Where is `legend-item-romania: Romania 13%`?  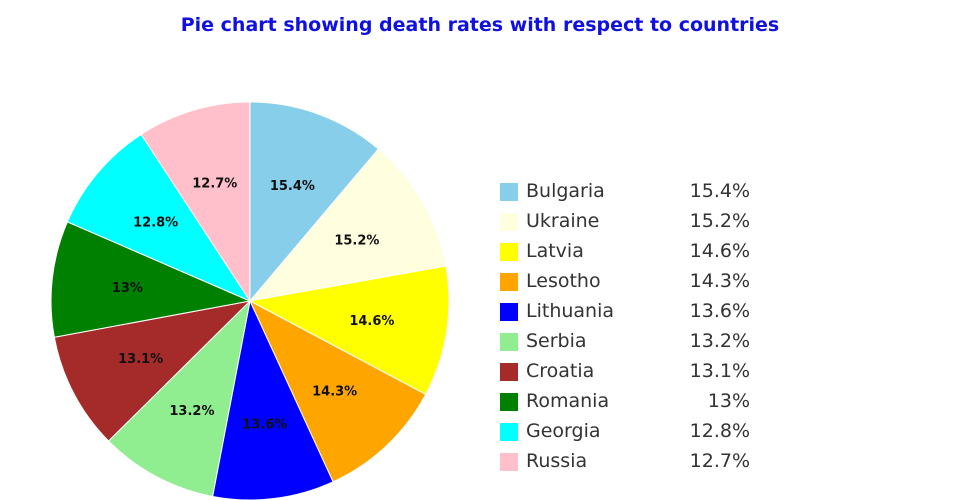
legend-item-romania: Romania 13% is located at coordinates (630, 402).